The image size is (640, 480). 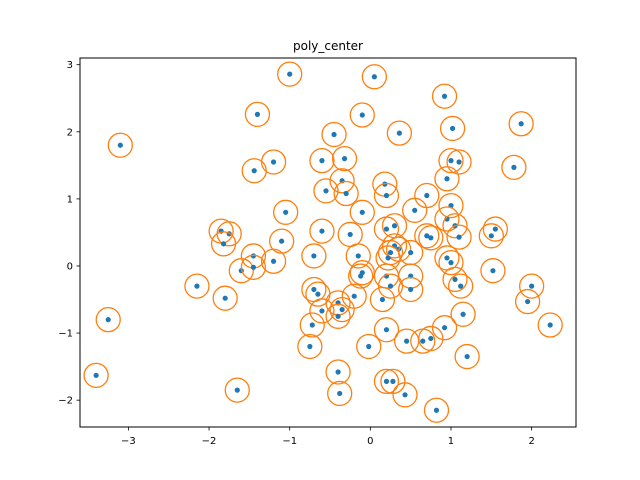 I want to click on y-tick-label: 3, so click(x=70, y=65).